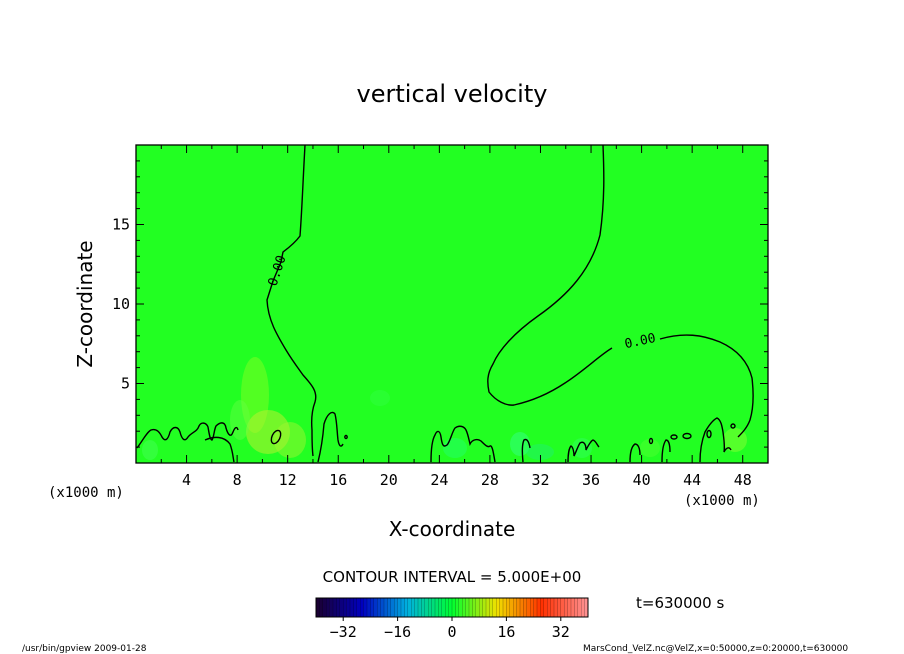 This screenshot has width=904, height=654. Describe the element at coordinates (506, 632) in the screenshot. I see `colorbar-tick-label: 16` at that location.